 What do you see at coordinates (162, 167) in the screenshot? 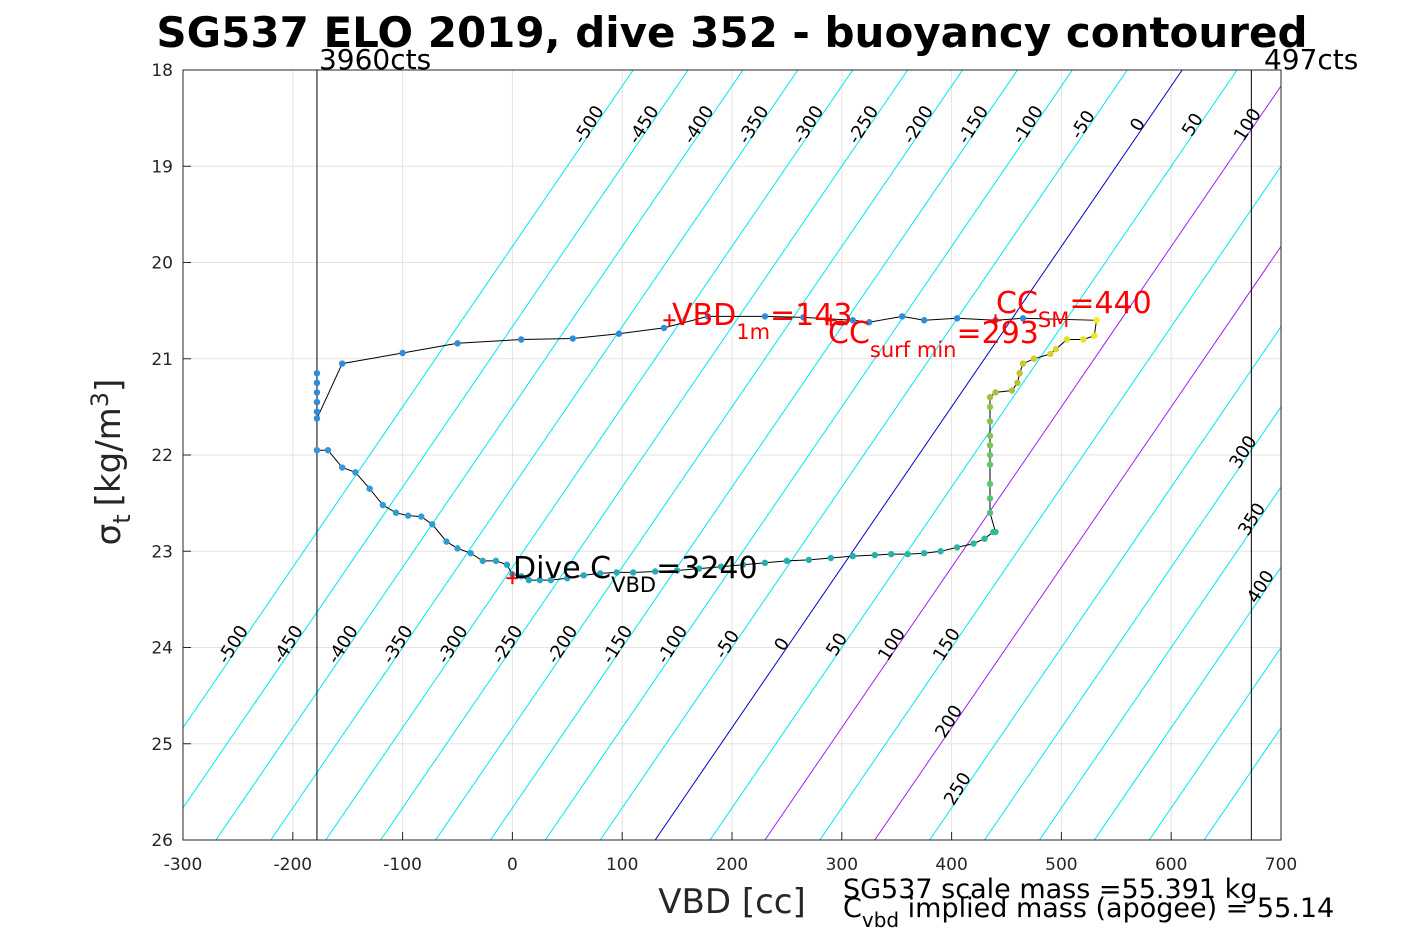
I see `y-tick-label: 19` at bounding box center [162, 167].